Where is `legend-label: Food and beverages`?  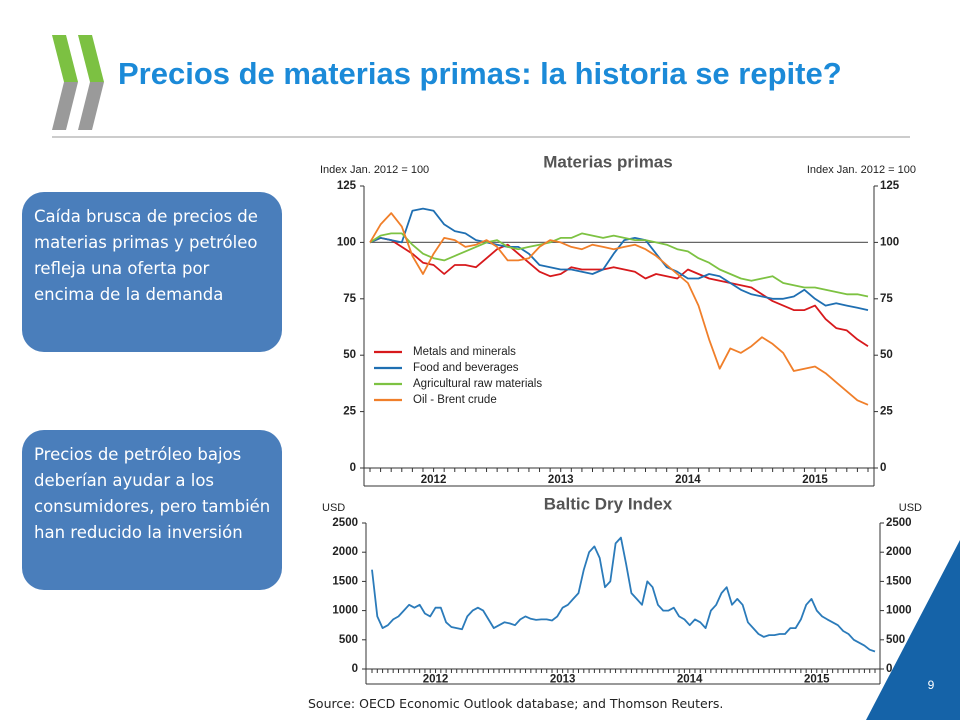
legend-label: Food and beverages is located at coordinates (466, 368).